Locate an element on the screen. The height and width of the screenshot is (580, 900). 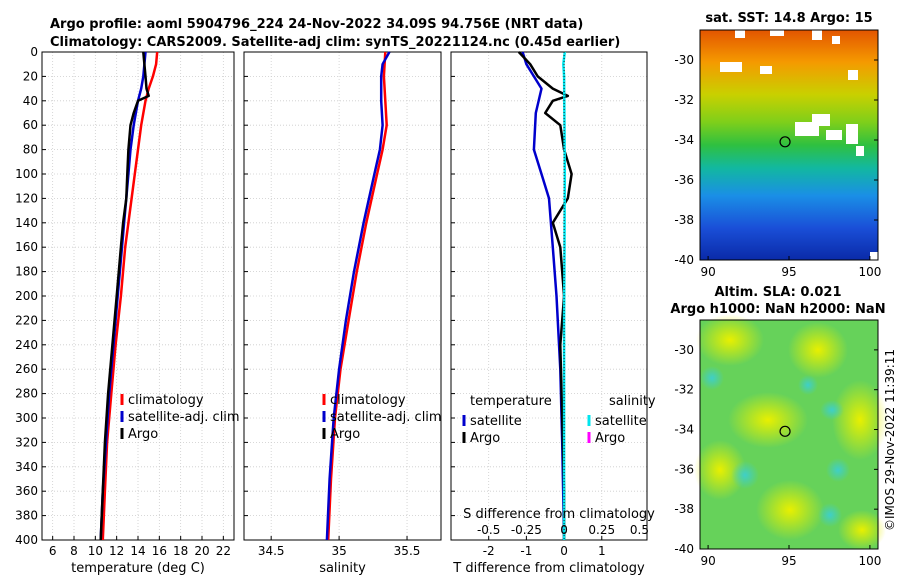
y-tick-label: 20 is located at coordinates (30, 76).